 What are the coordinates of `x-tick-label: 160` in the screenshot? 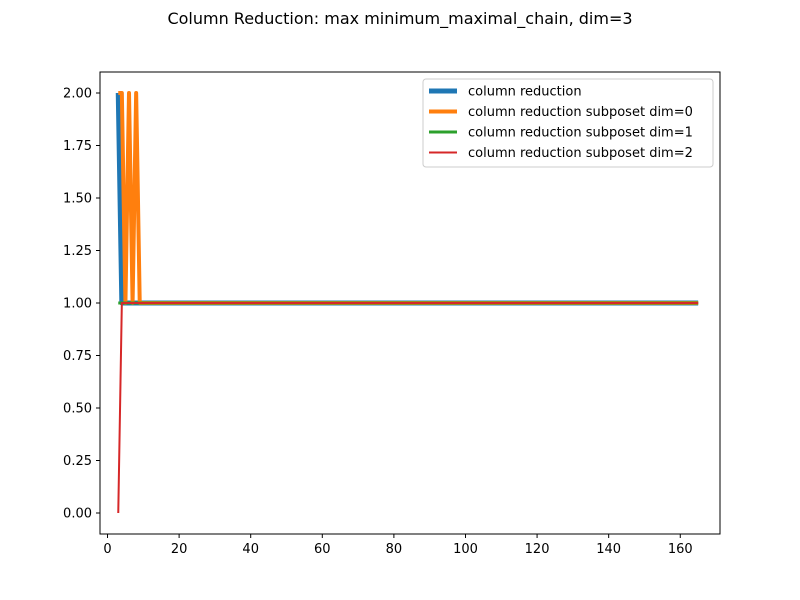 It's located at (680, 549).